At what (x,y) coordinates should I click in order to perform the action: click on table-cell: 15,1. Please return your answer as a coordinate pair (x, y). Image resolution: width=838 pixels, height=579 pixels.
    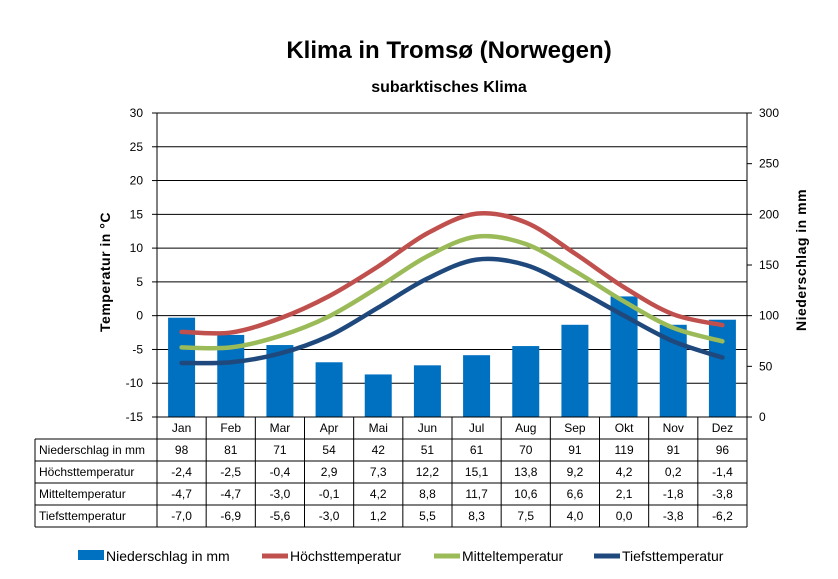
    Looking at the image, I should click on (477, 472).